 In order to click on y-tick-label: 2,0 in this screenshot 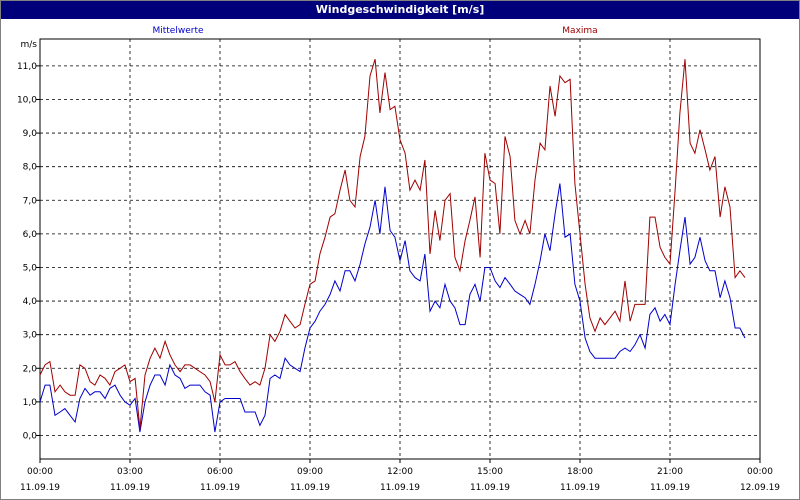, I will do `click(30, 369)`.